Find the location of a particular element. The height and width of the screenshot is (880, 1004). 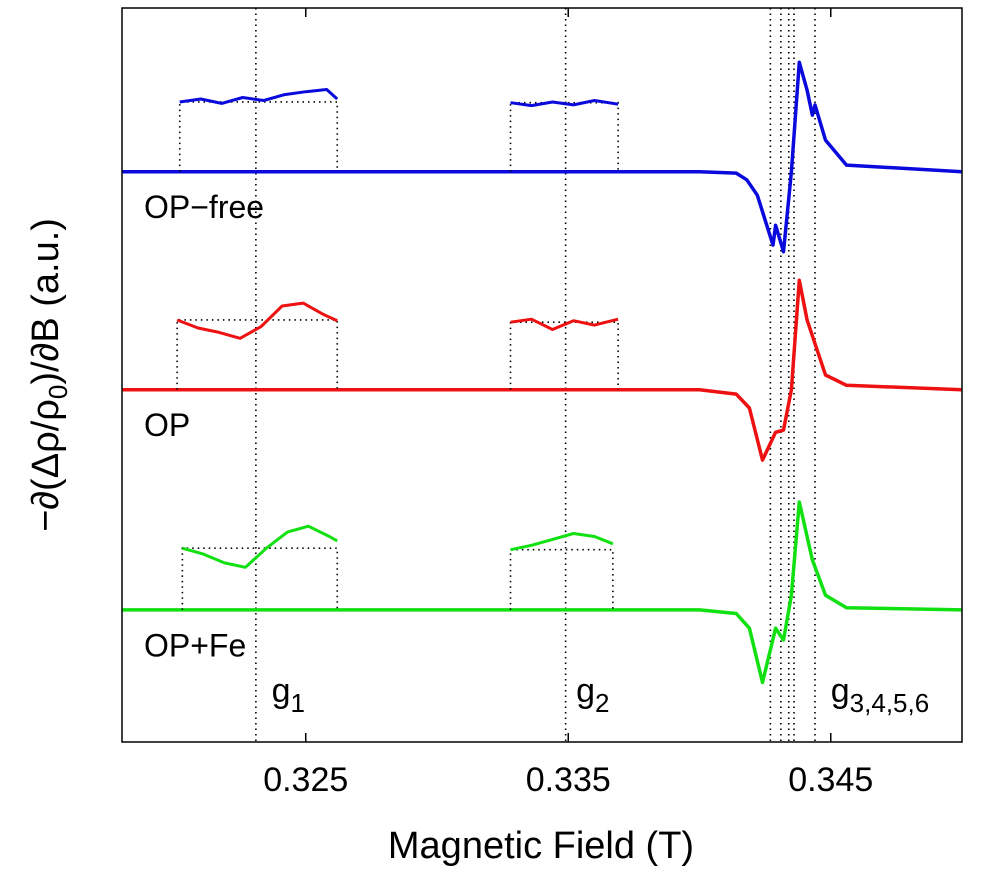

x-axis-label: Magnetic Field (T) is located at coordinates (541, 846).